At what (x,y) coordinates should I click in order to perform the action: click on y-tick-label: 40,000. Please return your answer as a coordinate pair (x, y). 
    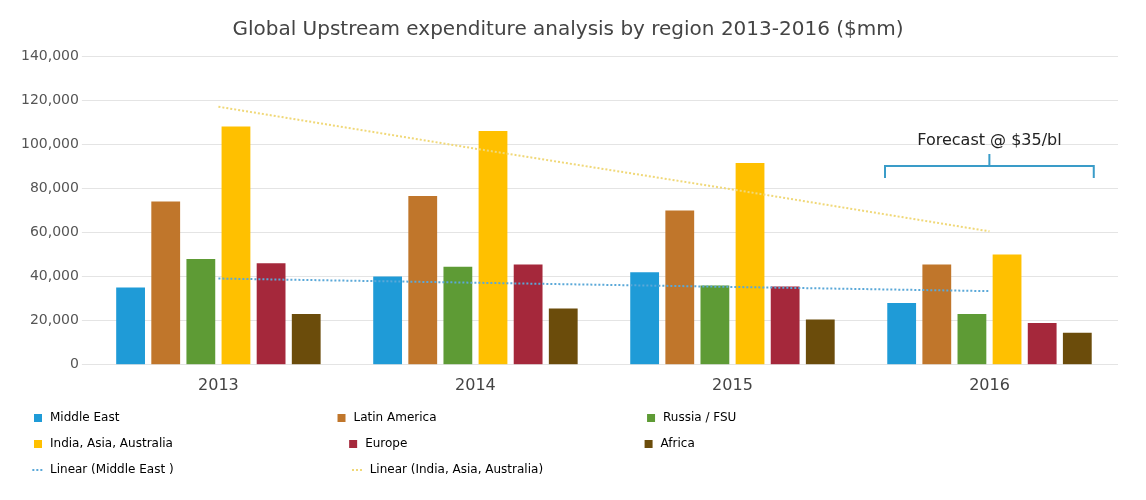
    Looking at the image, I should click on (54, 275).